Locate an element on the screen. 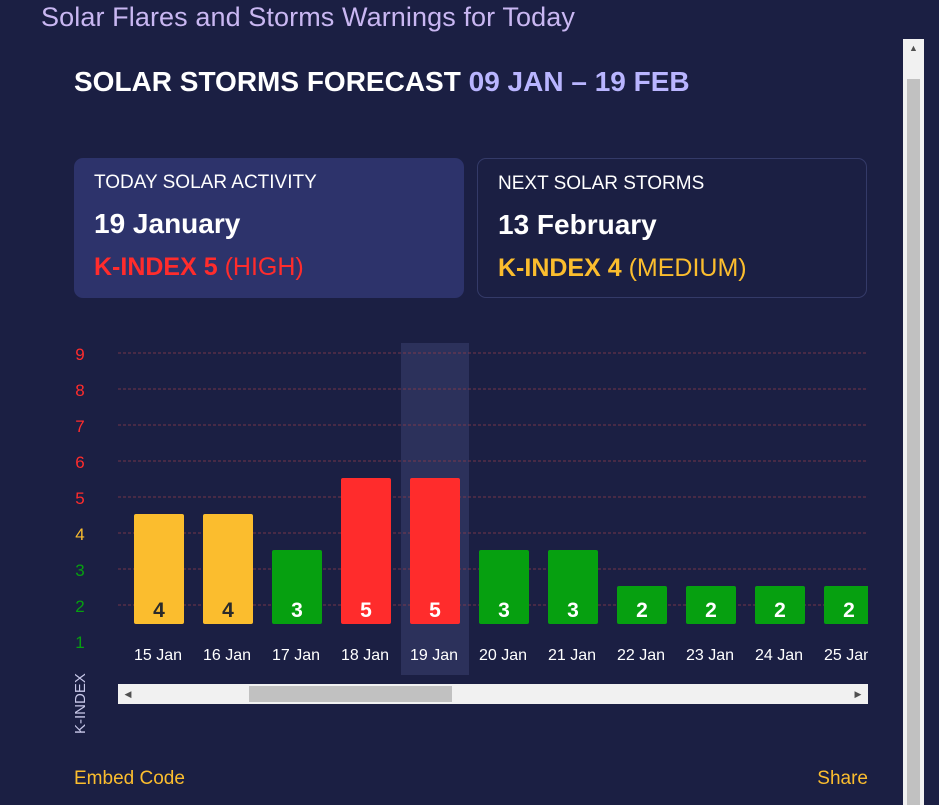 This screenshot has height=805, width=939. chart-horizontal-scrollbar: ◀ ▶ is located at coordinates (493, 694).